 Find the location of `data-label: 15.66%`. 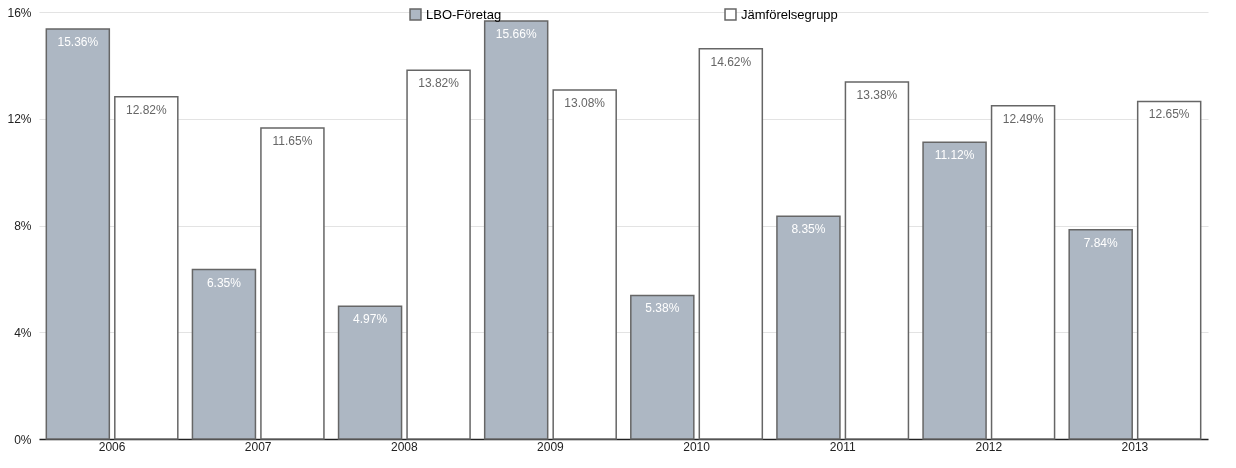

data-label: 15.66% is located at coordinates (516, 34).